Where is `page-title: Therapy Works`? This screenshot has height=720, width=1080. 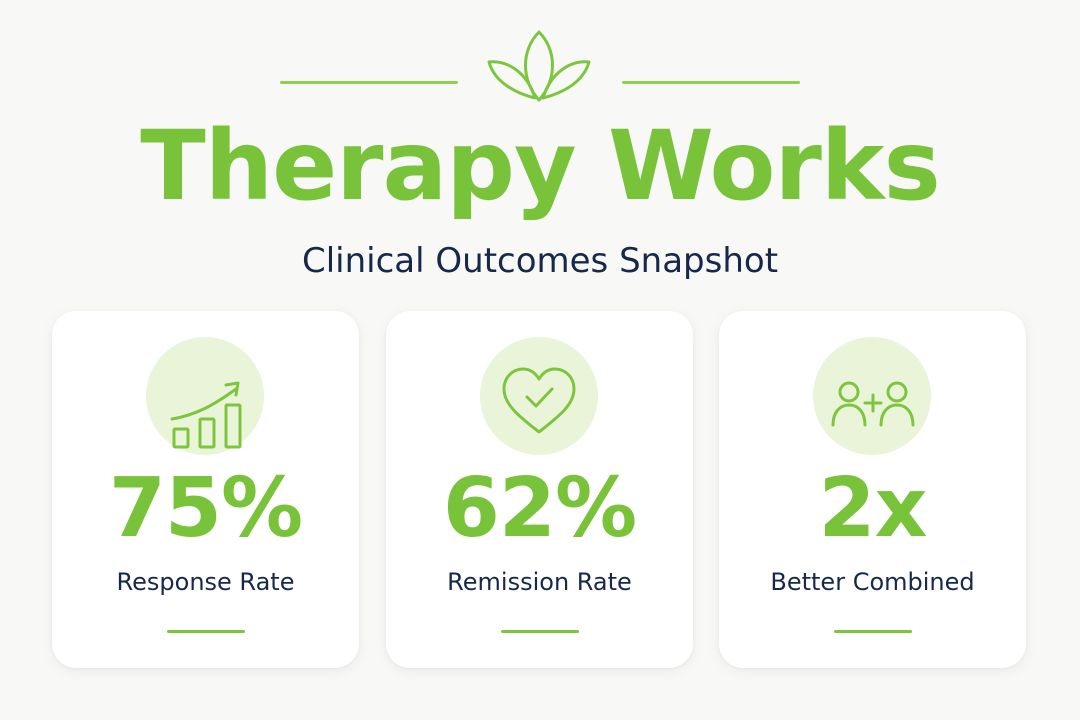
page-title: Therapy Works is located at coordinates (540, 166).